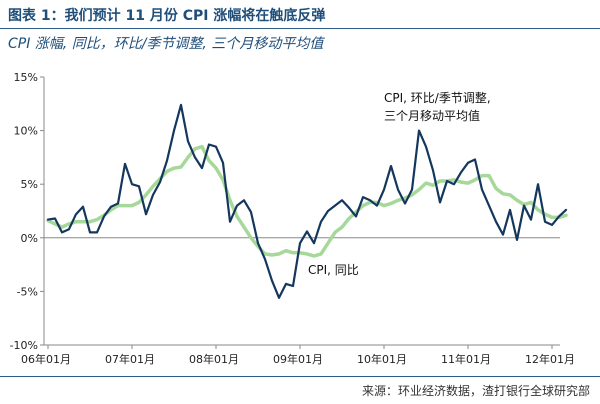 The image size is (600, 404). Describe the element at coordinates (382, 359) in the screenshot. I see `x-tick-label: 10年01月` at that location.